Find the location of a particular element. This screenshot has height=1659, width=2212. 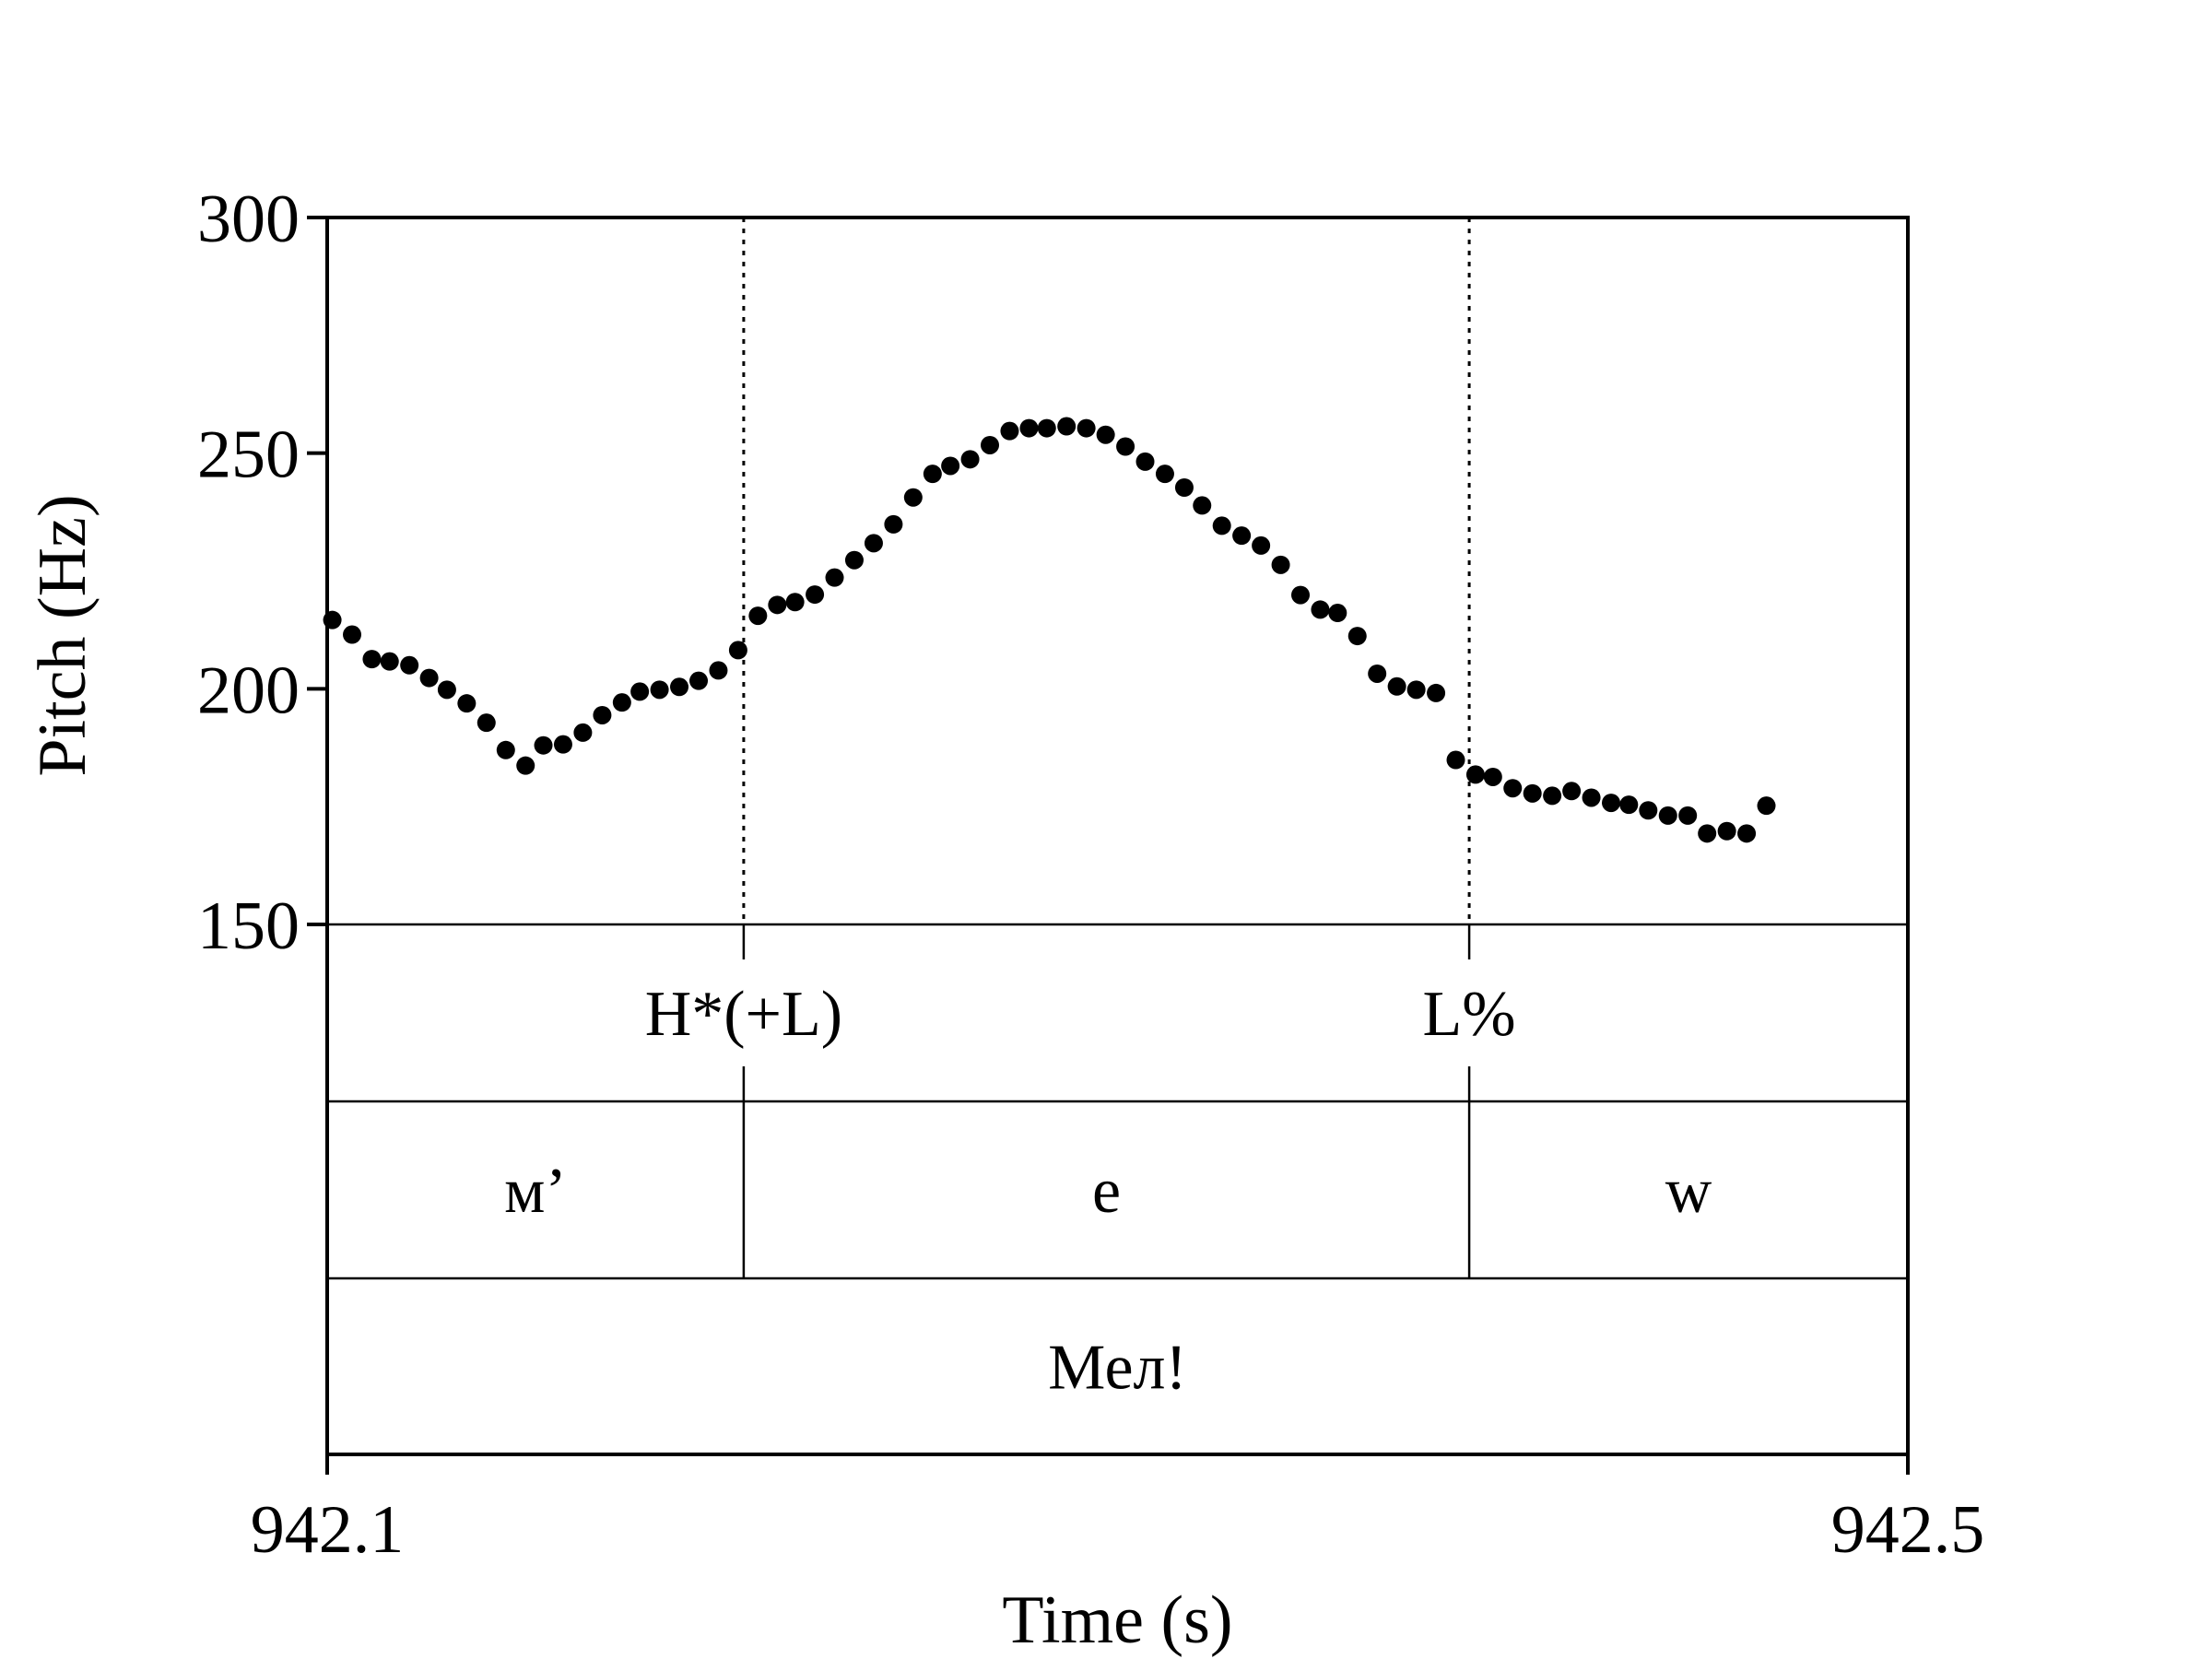

tier-labels: H*(+L) L% м’ e w Мел! is located at coordinates (1108, 1191).